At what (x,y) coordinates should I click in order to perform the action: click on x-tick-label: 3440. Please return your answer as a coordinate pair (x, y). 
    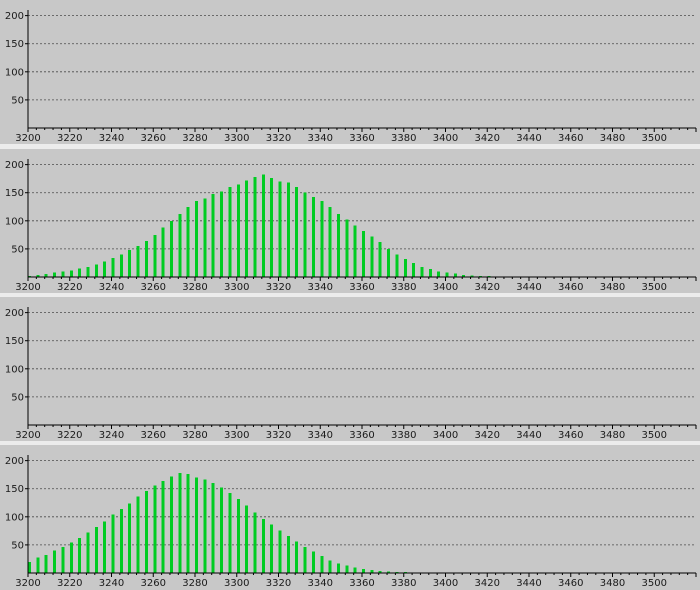
    Looking at the image, I should click on (528, 138).